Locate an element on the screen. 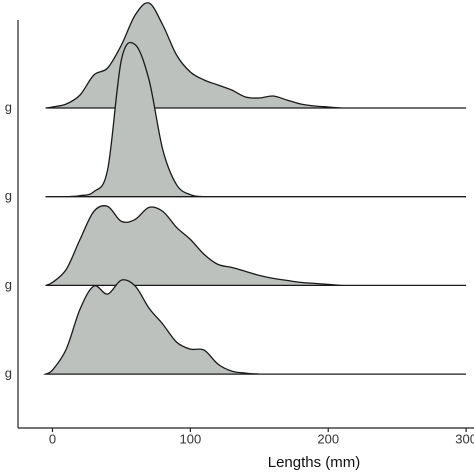 The height and width of the screenshot is (474, 474). x-tick-label: 100 is located at coordinates (190, 438).